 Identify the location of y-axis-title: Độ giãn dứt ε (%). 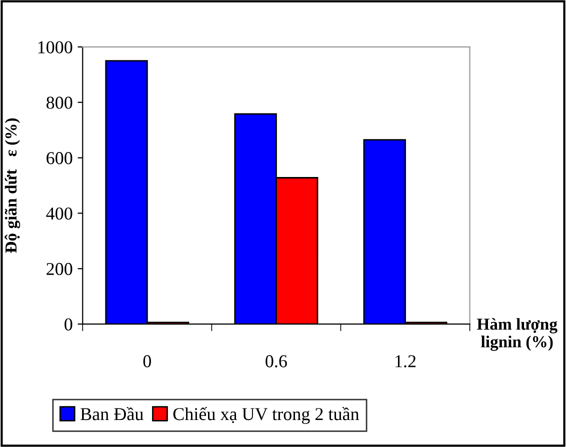
(12, 185).